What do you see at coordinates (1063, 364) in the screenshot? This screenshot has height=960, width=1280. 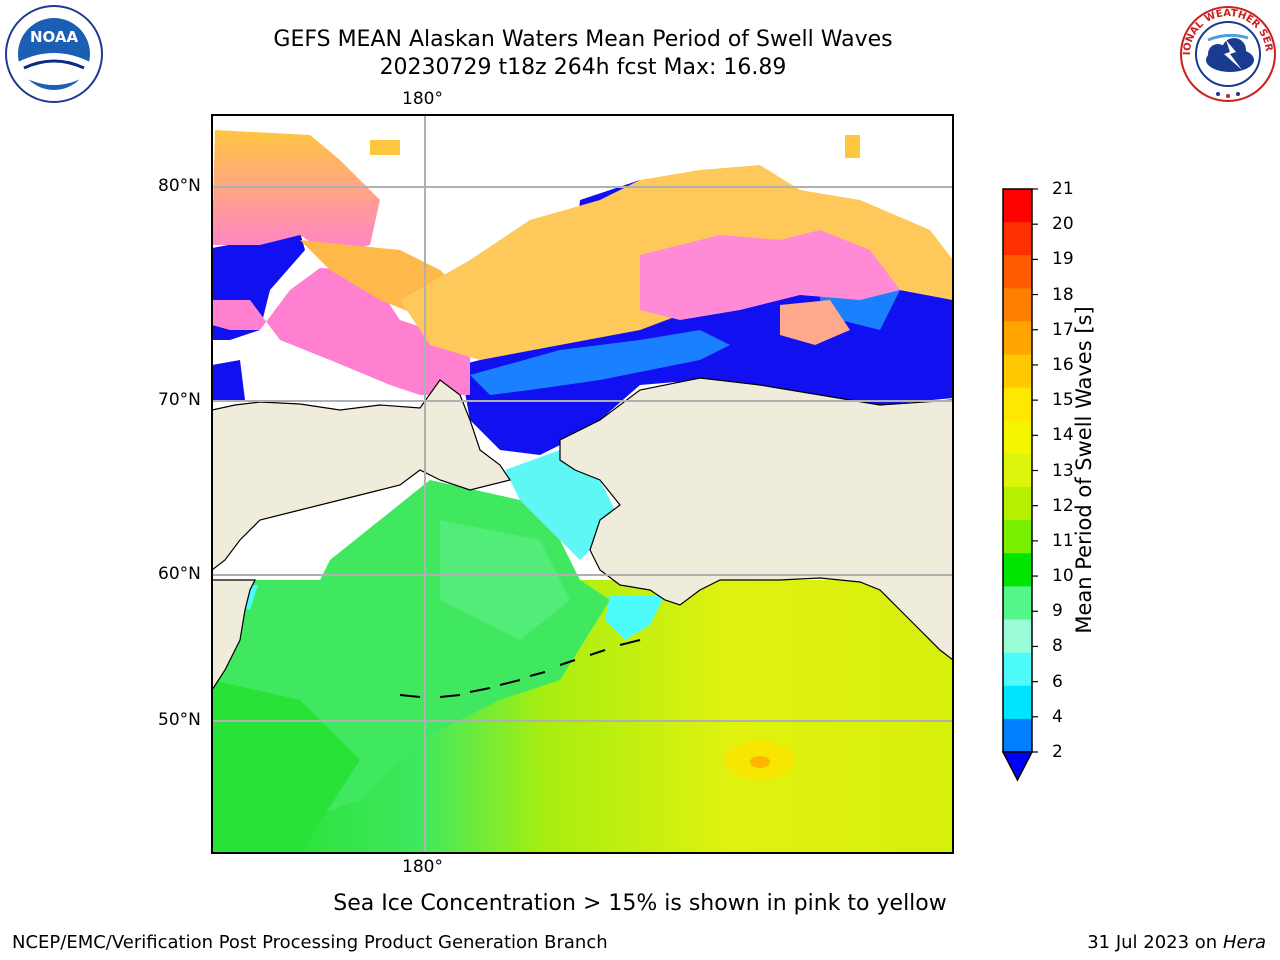 I see `colorbar-tick-label: 16` at bounding box center [1063, 364].